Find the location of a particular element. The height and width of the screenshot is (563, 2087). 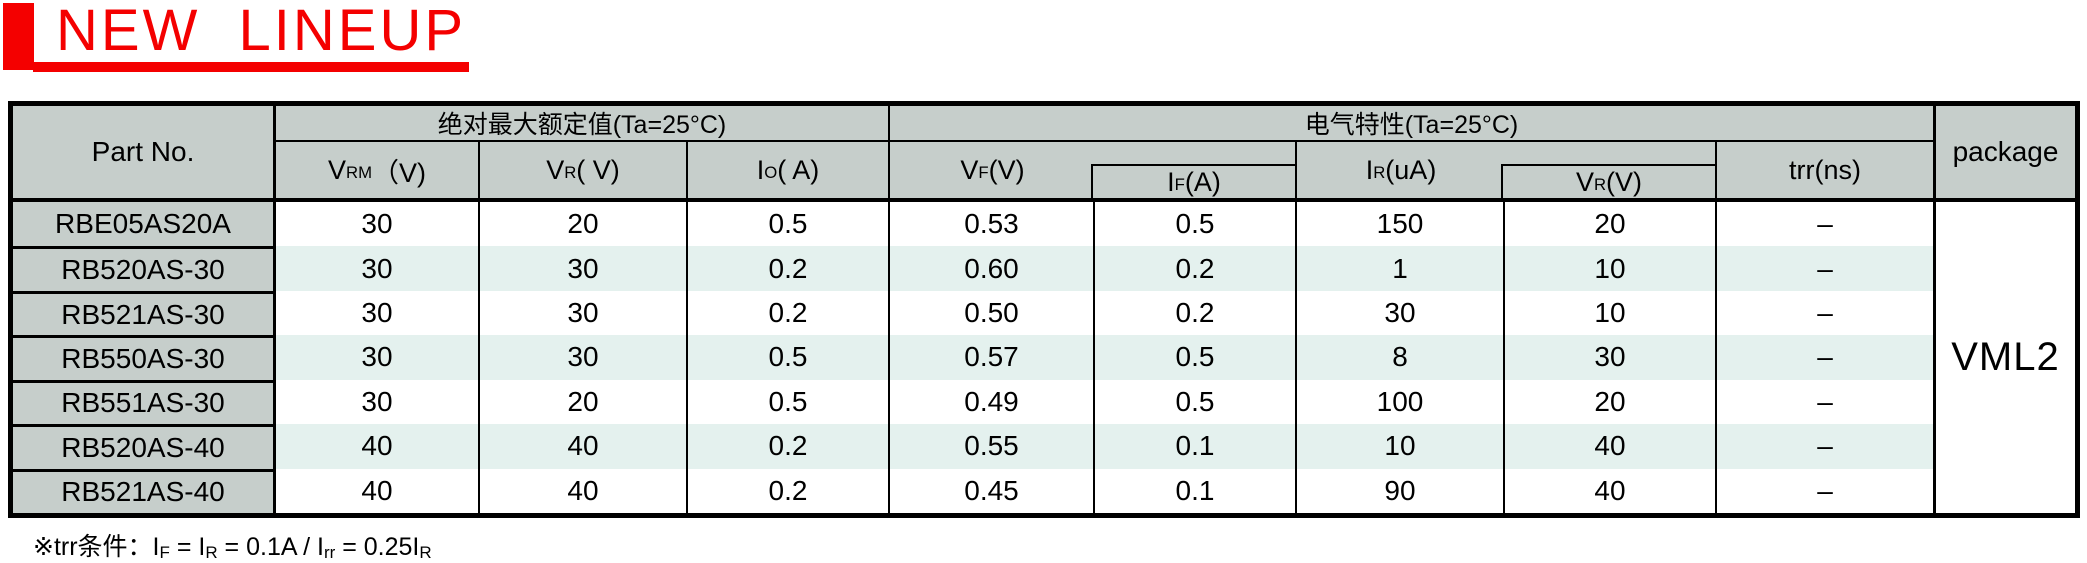

trr-condition-footnote: ※trr条件：IF = IR = 0.1A / Irr = 0.25IR is located at coordinates (232, 547).